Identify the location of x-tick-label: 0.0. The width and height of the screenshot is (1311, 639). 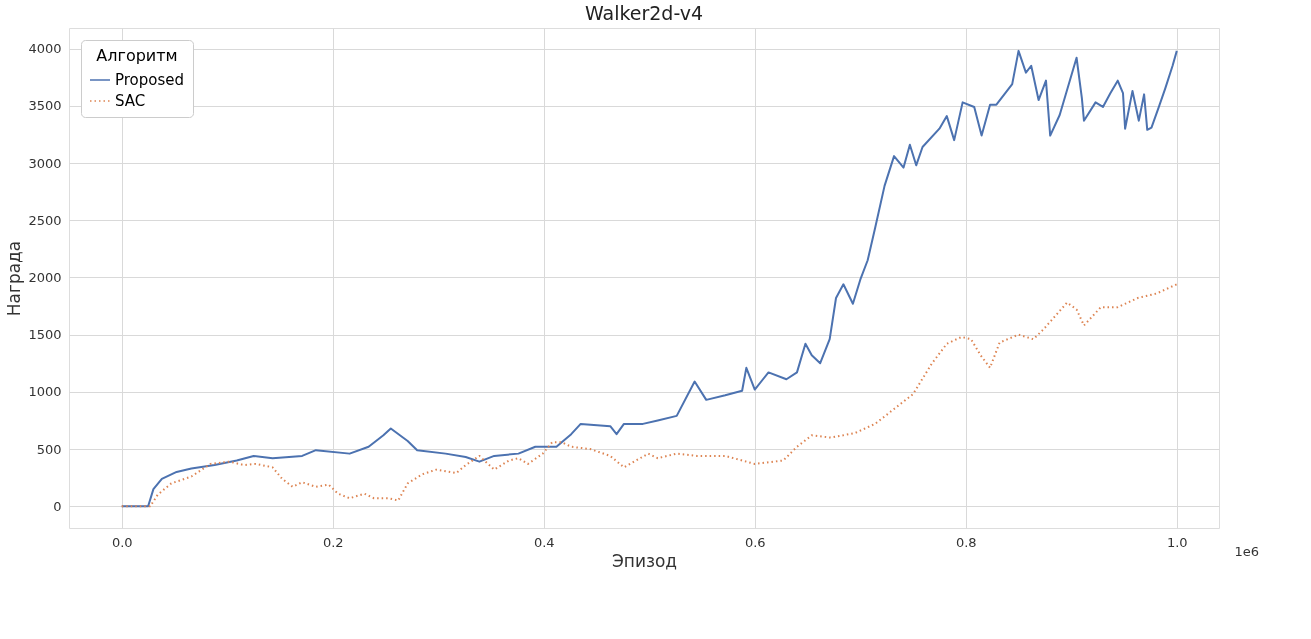
(122, 542).